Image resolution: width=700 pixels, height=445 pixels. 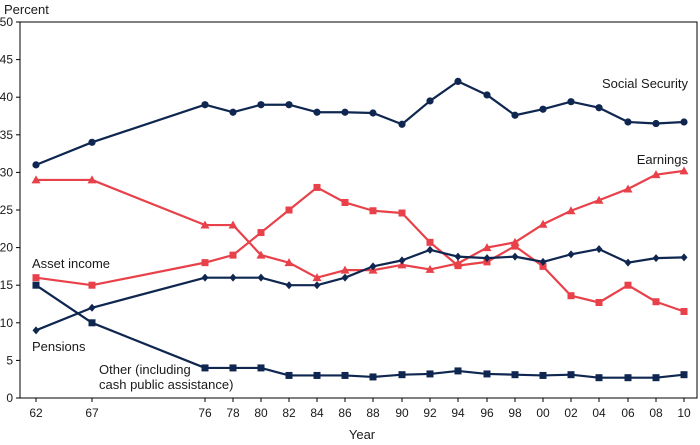 I want to click on x-tick-label: 08, so click(x=656, y=413).